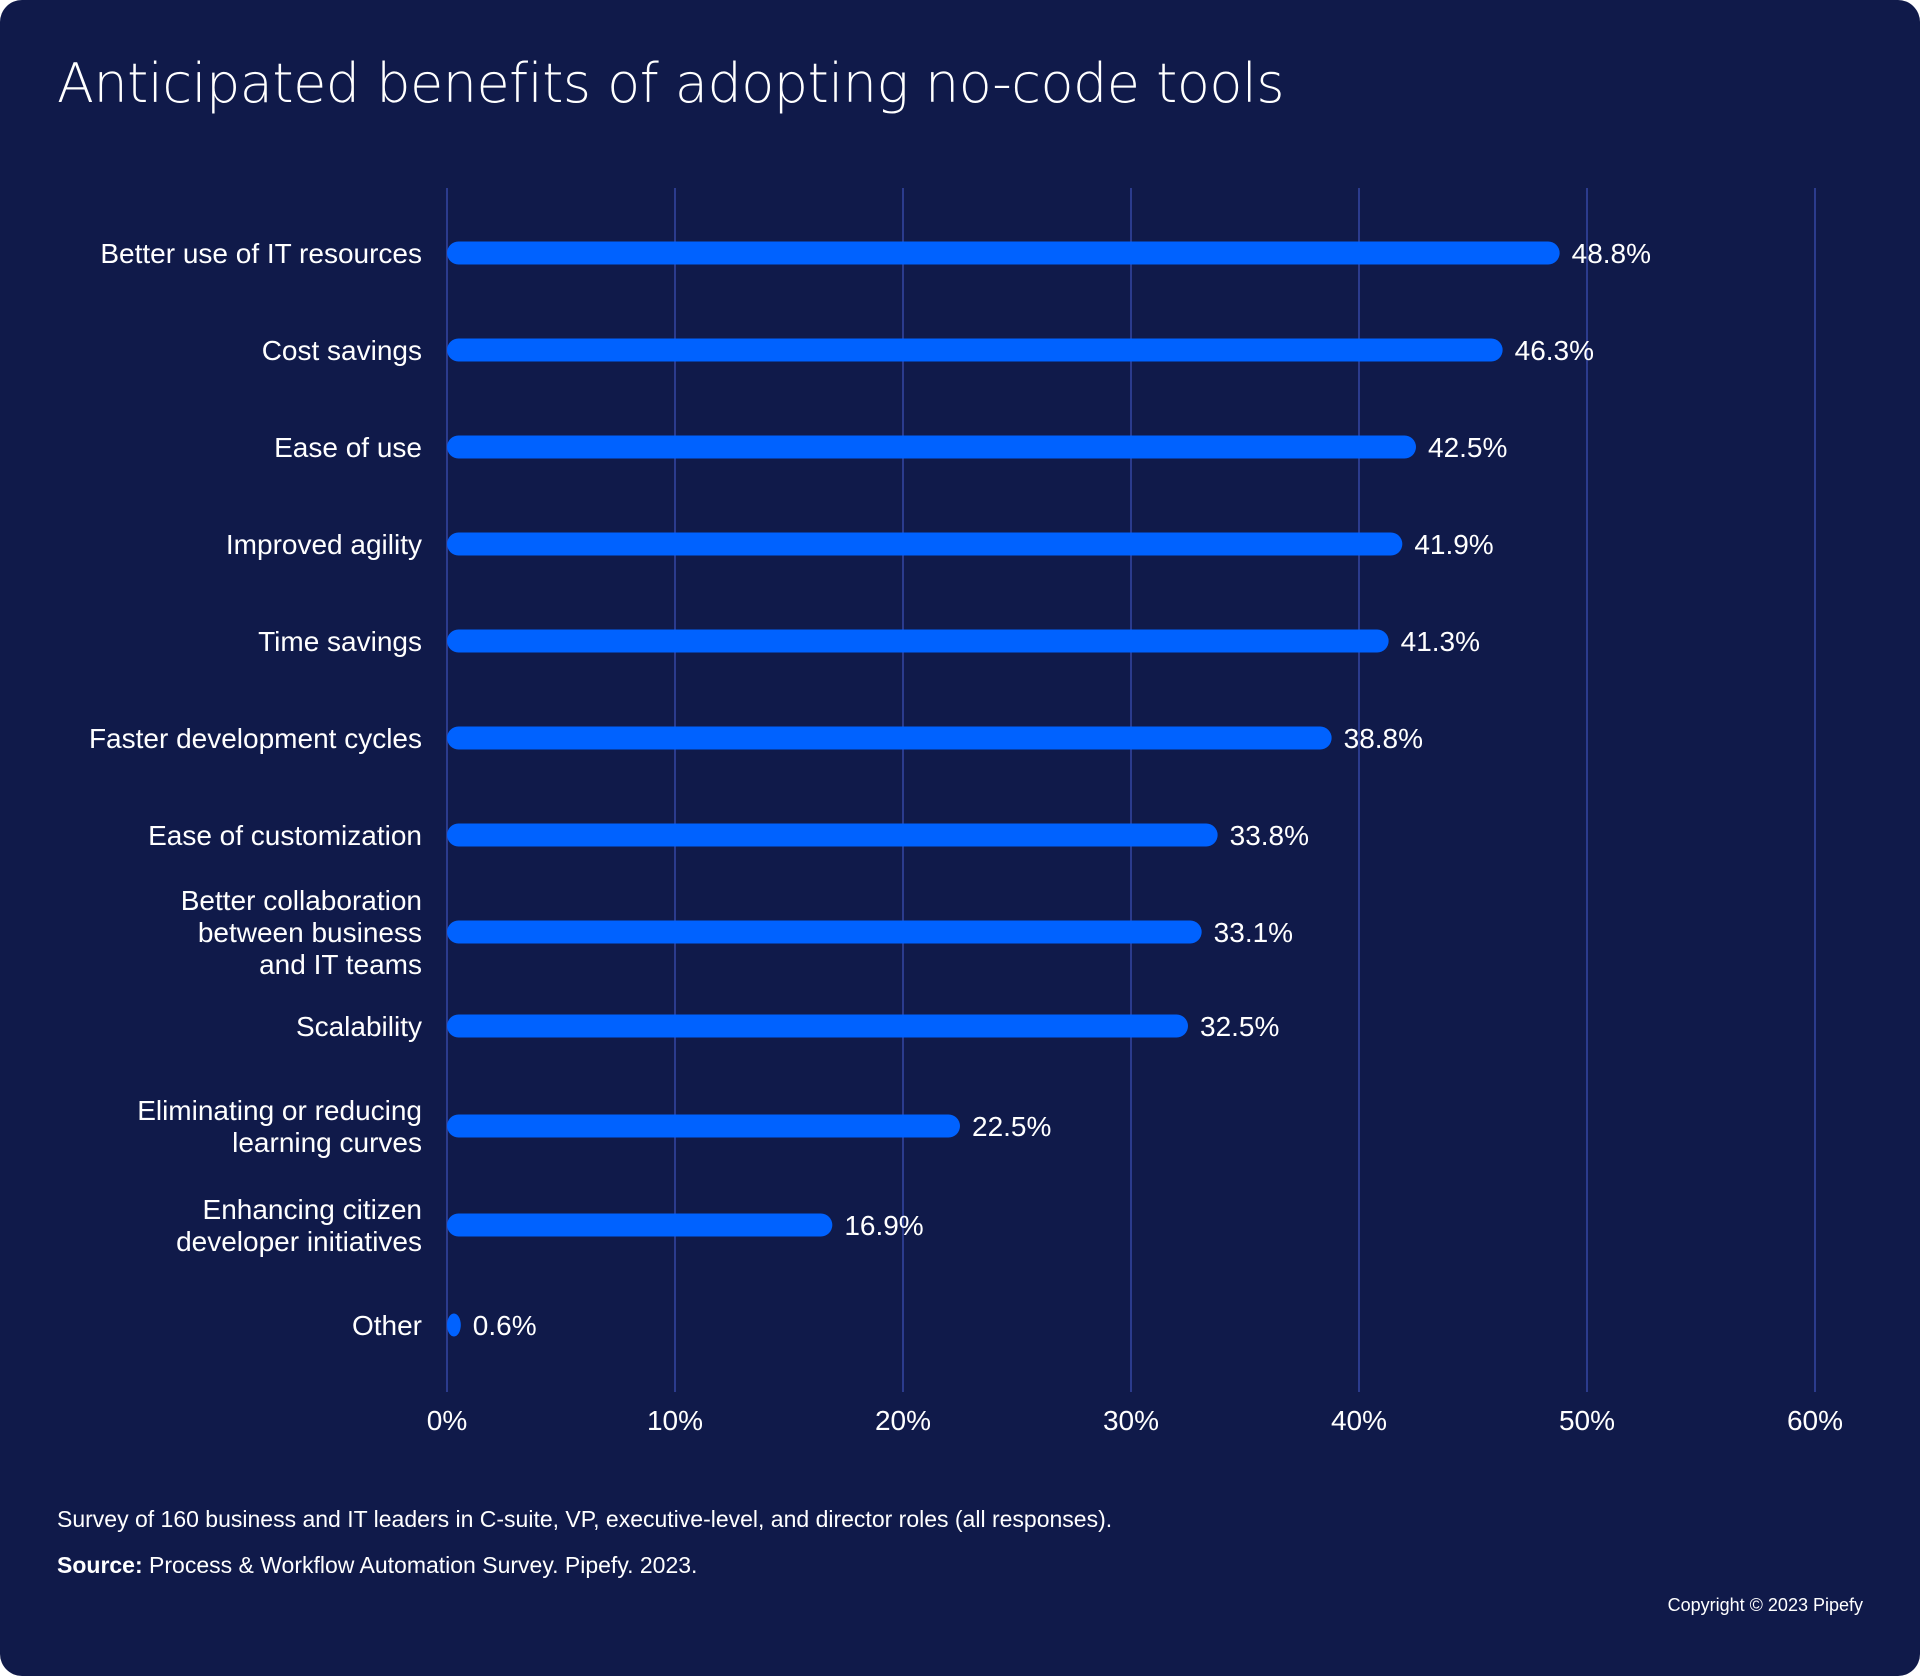 The height and width of the screenshot is (1676, 1920). I want to click on value-label: 46.3%, so click(1554, 350).